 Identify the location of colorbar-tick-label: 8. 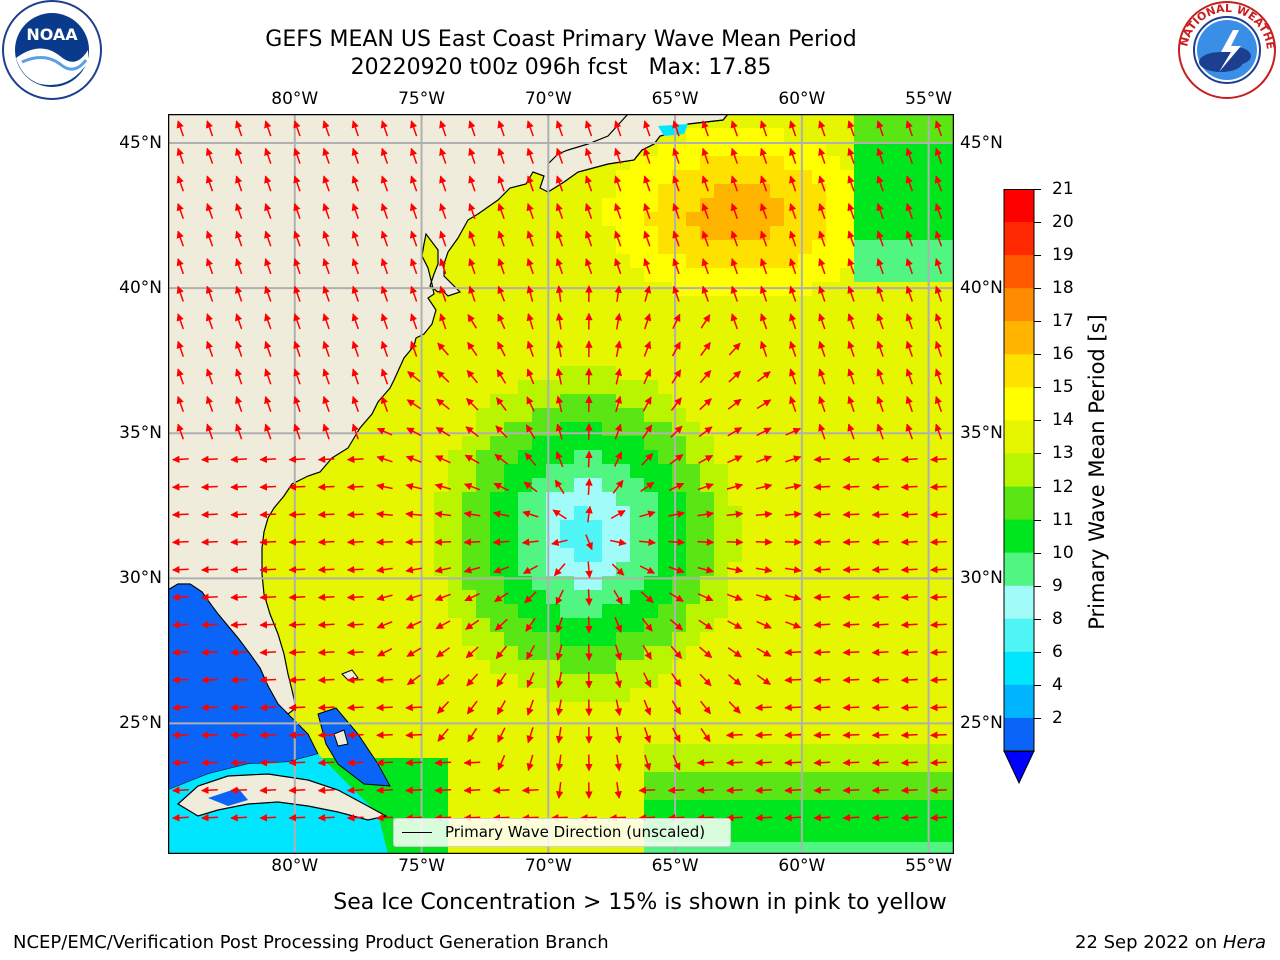
(1057, 618).